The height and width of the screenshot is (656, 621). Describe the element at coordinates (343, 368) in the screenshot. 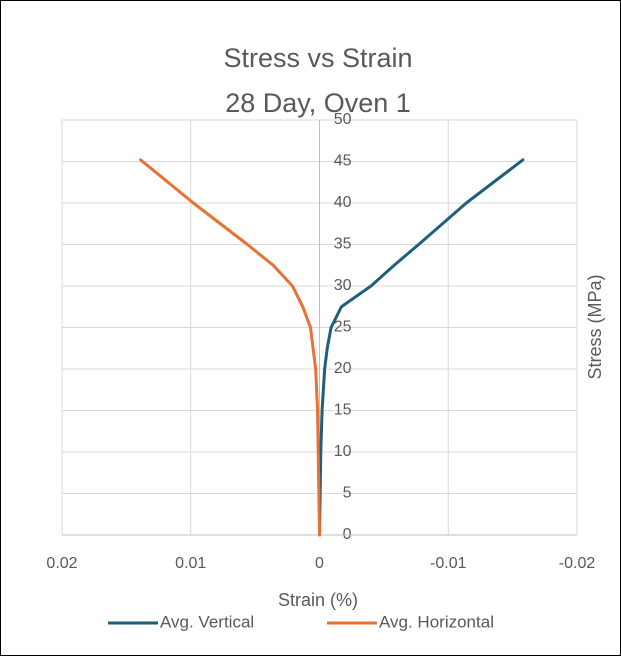

I see `y-tick-label: 20` at that location.